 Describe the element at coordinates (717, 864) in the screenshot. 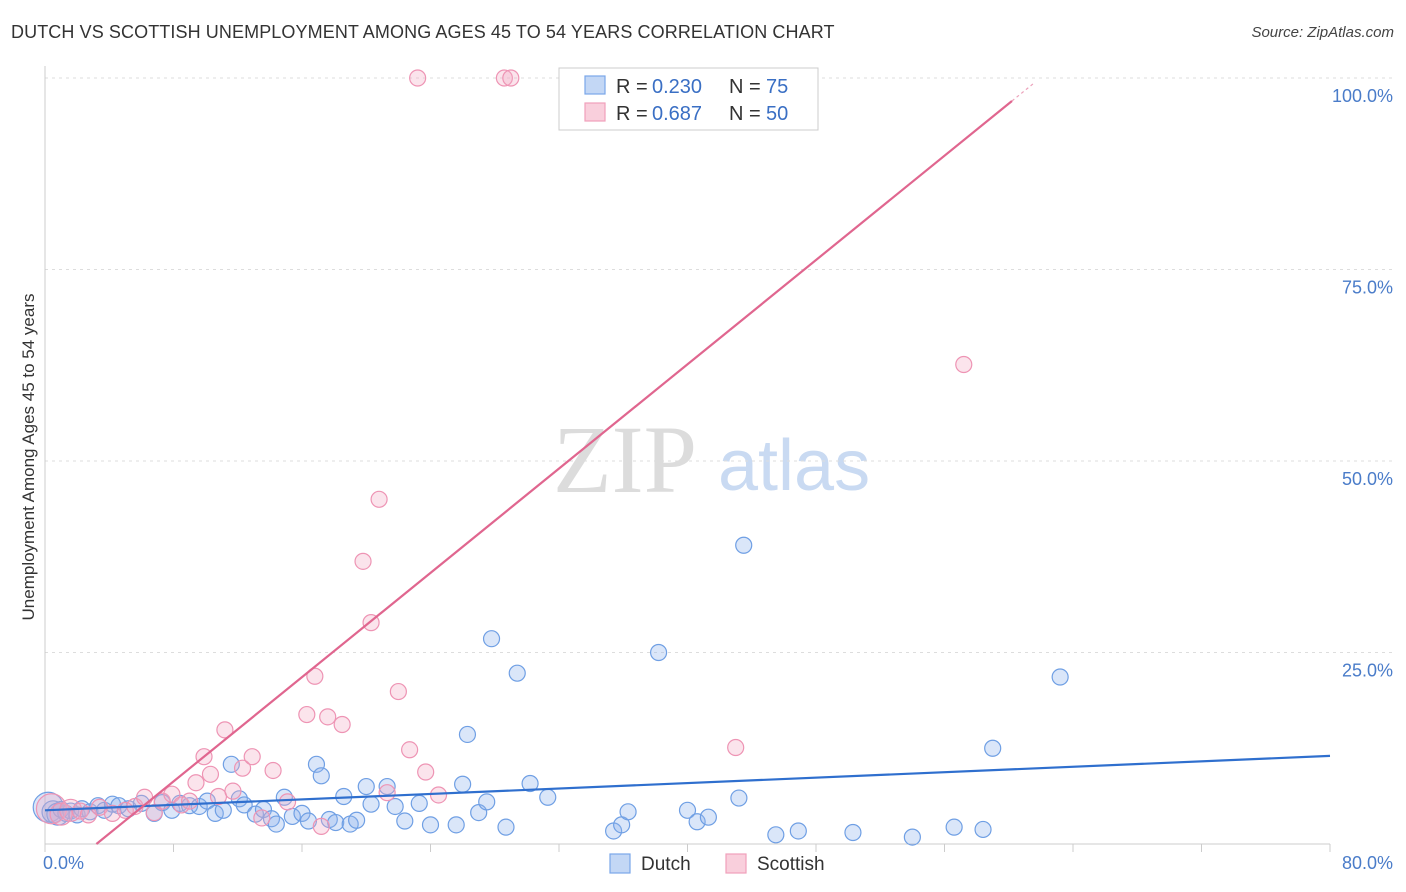

I see `series-legend: Dutch Scottish` at that location.